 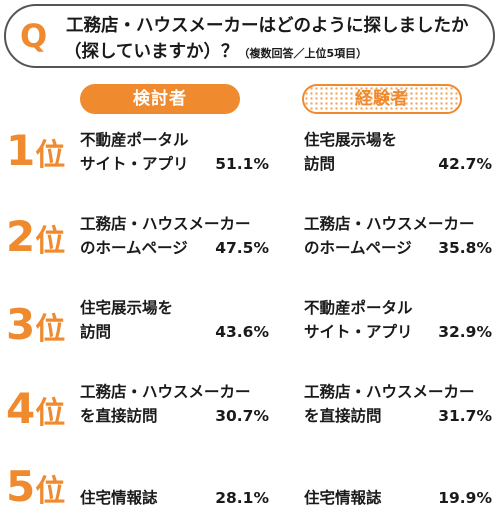 What do you see at coordinates (134, 248) in the screenshot?
I see `rank-2-a-line2: のホームページ` at bounding box center [134, 248].